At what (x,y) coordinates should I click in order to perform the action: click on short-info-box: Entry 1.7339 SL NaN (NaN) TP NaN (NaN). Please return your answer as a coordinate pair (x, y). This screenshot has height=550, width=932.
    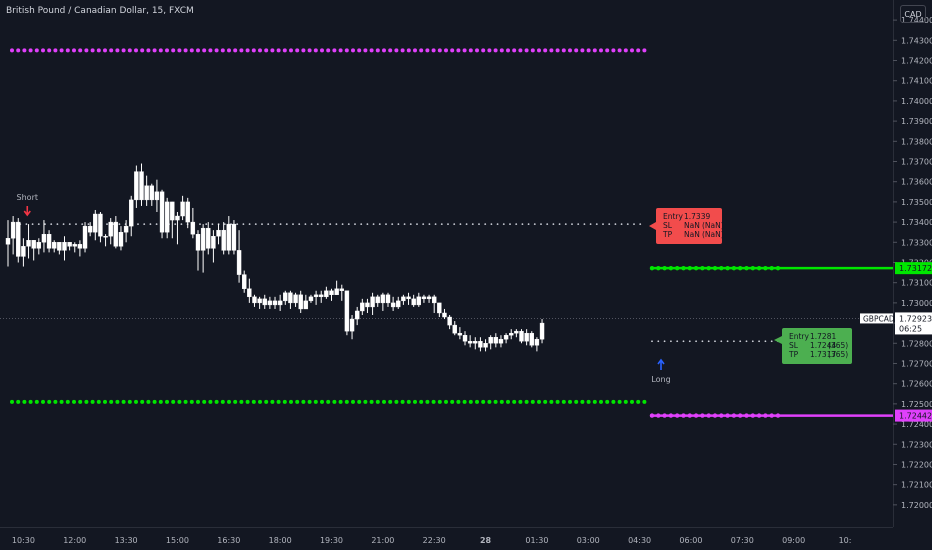
    Looking at the image, I should click on (690, 226).